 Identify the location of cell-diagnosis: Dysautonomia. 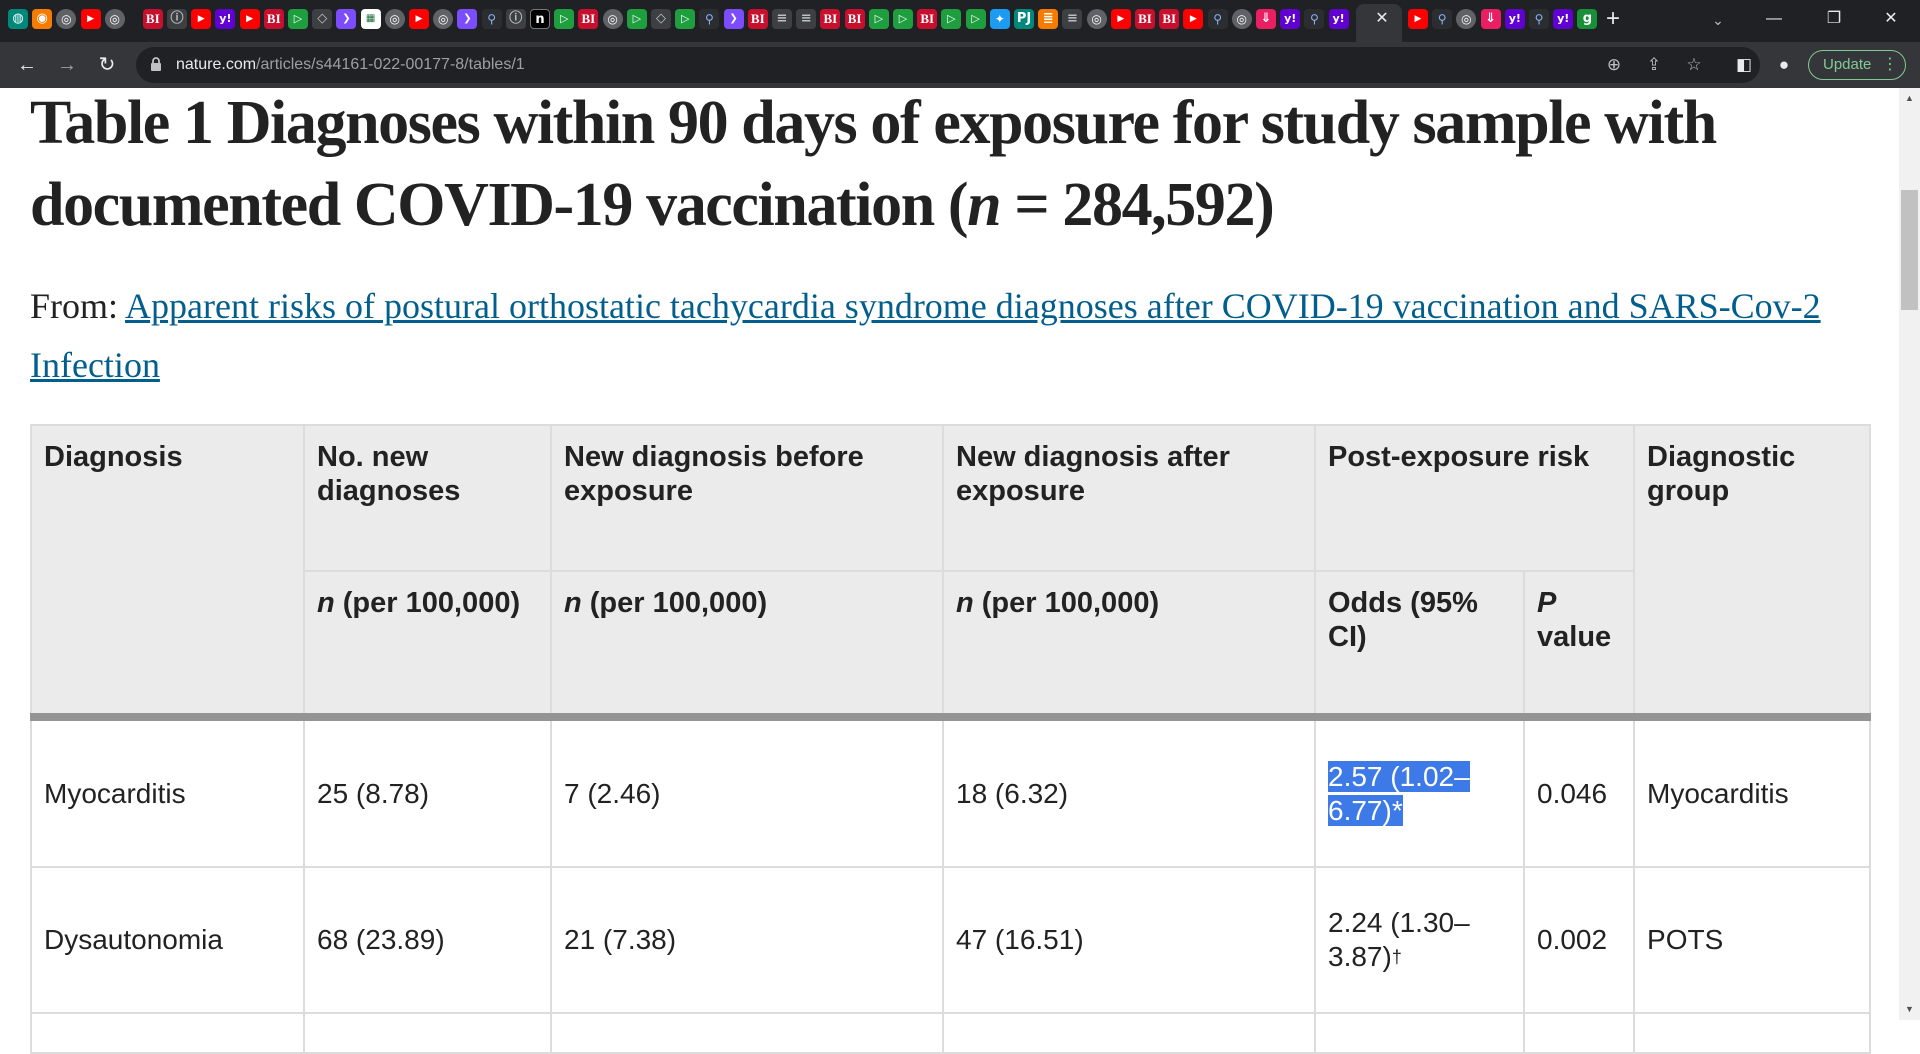
(167, 940).